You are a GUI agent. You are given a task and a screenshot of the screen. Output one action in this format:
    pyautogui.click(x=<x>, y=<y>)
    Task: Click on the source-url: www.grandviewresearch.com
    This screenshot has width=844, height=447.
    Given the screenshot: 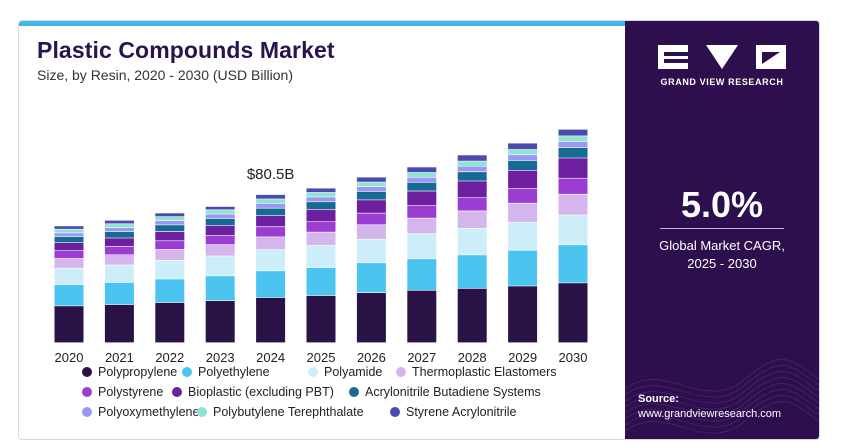 What is the action you would take?
    pyautogui.click(x=710, y=414)
    